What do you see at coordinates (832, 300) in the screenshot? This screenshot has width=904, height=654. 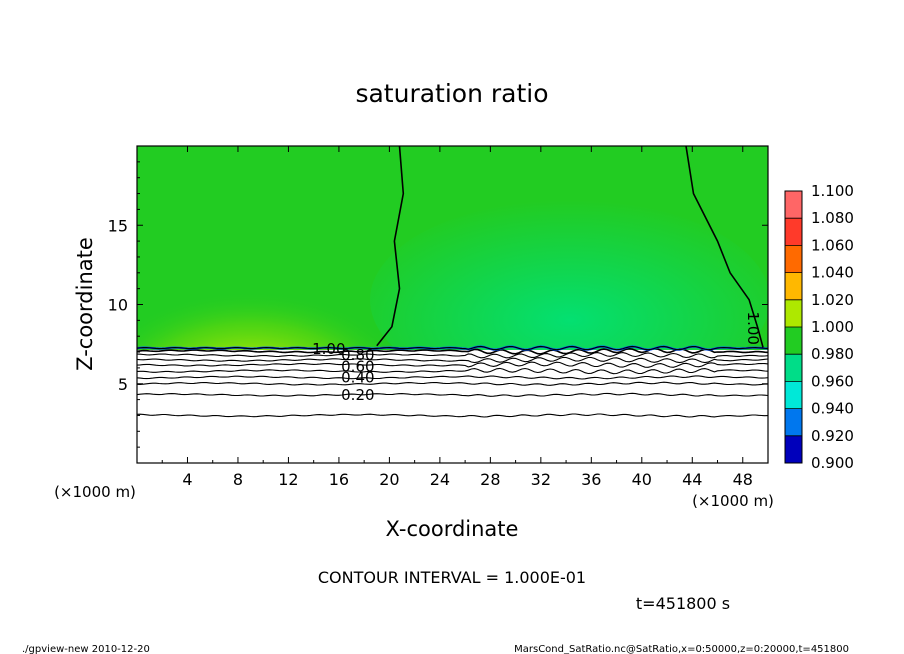 I see `colorbar-label: 1.020` at bounding box center [832, 300].